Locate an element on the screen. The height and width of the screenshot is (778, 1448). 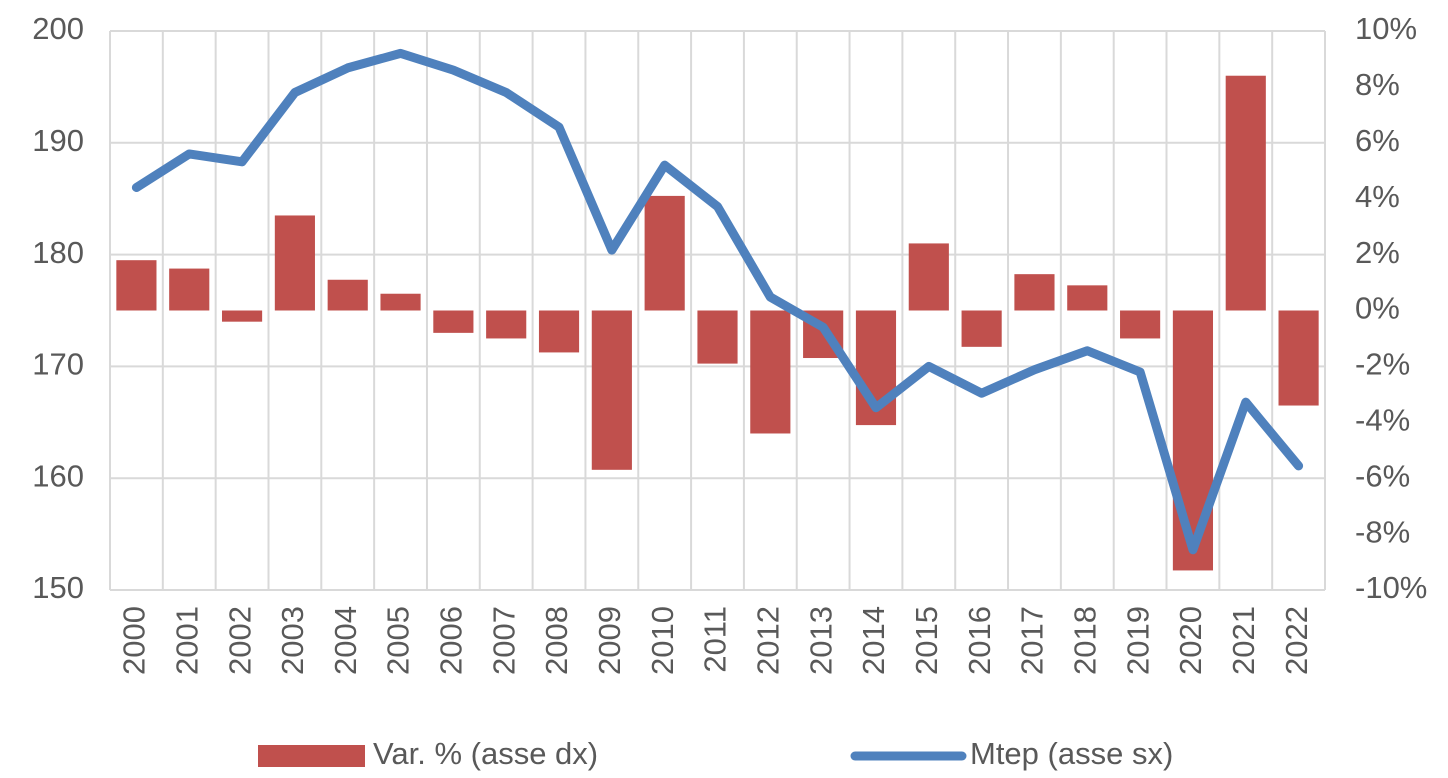
y2-tick-label: -6% is located at coordinates (1382, 475).